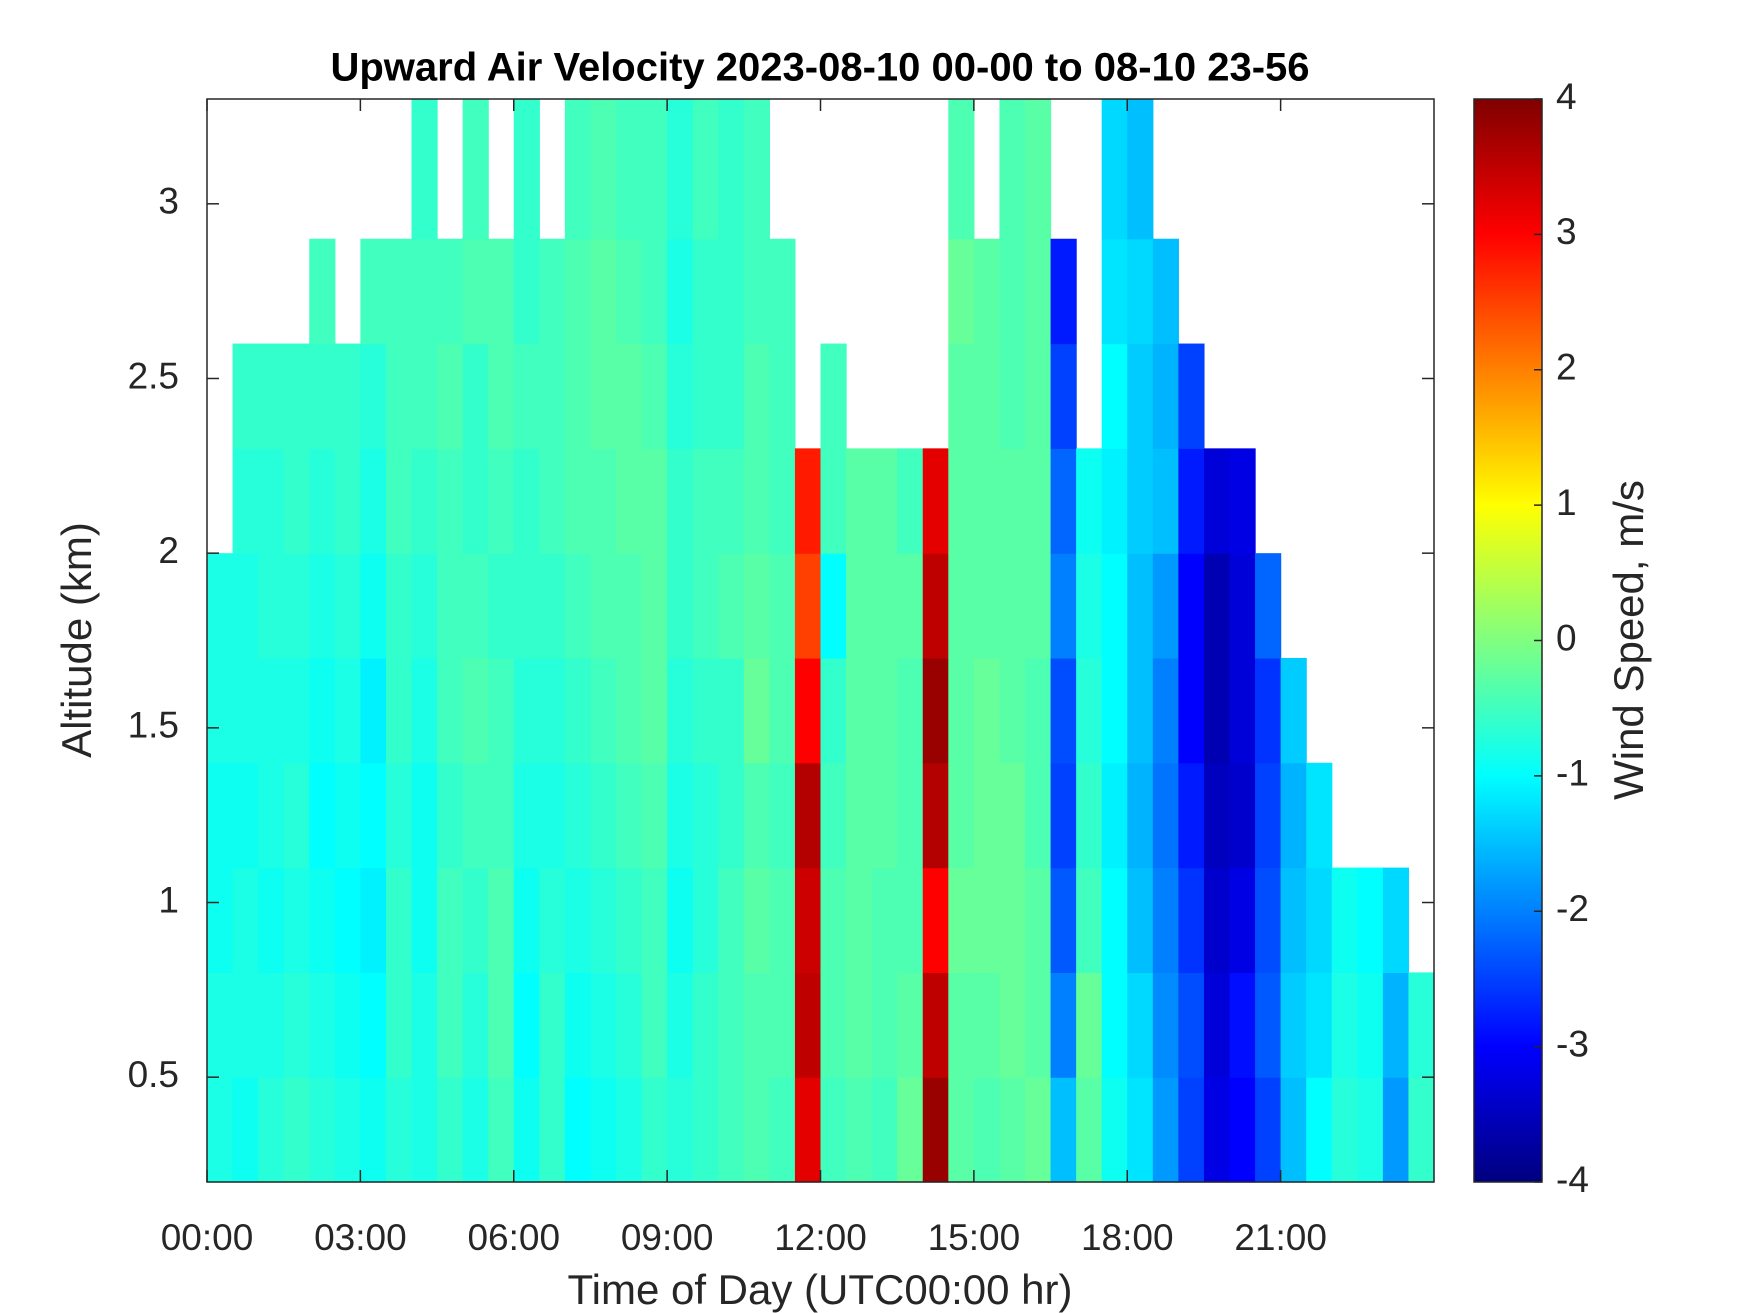 The image size is (1750, 1313). What do you see at coordinates (153, 1074) in the screenshot?
I see `y-tick-label: 0.5` at bounding box center [153, 1074].